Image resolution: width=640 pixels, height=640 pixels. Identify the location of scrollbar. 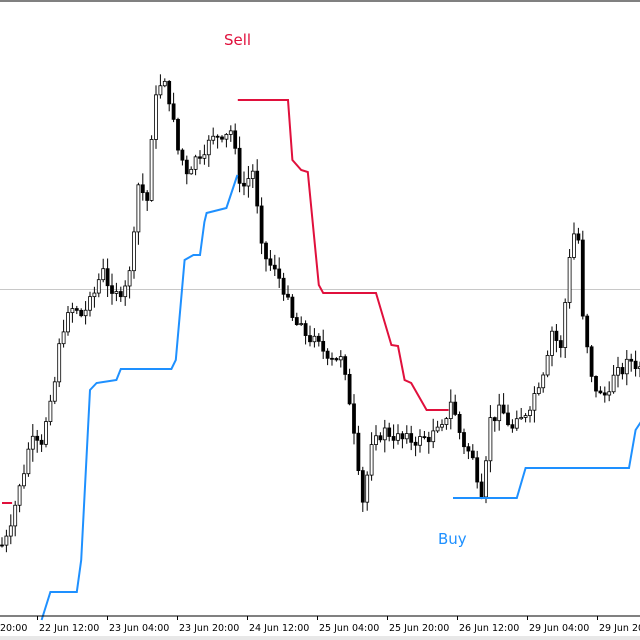
(320, 638).